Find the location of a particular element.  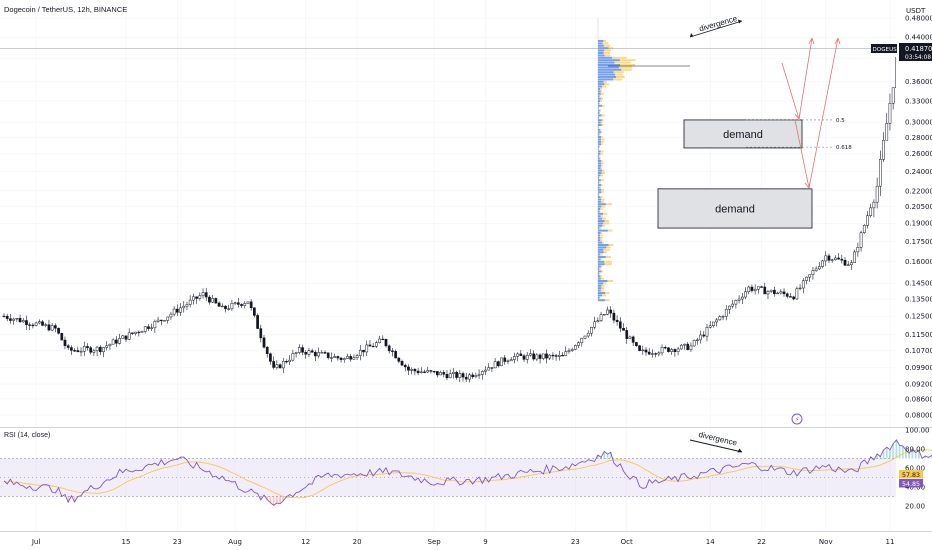

price-tick-label: 0.24000 is located at coordinates (918, 172).